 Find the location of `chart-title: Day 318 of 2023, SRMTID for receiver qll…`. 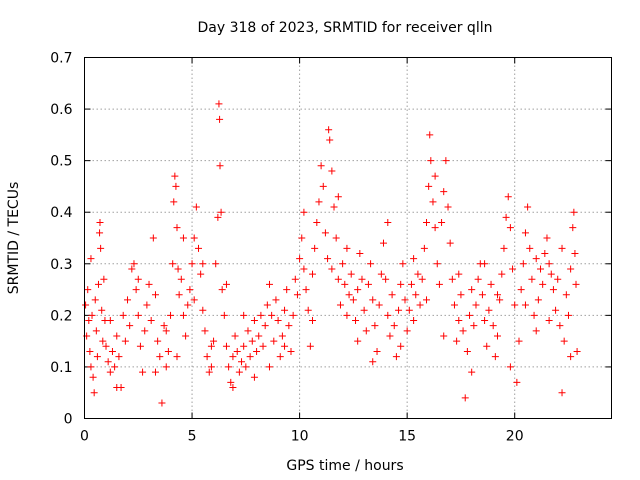

chart-title: Day 318 of 2023, SRMTID for receiver qll… is located at coordinates (345, 28).